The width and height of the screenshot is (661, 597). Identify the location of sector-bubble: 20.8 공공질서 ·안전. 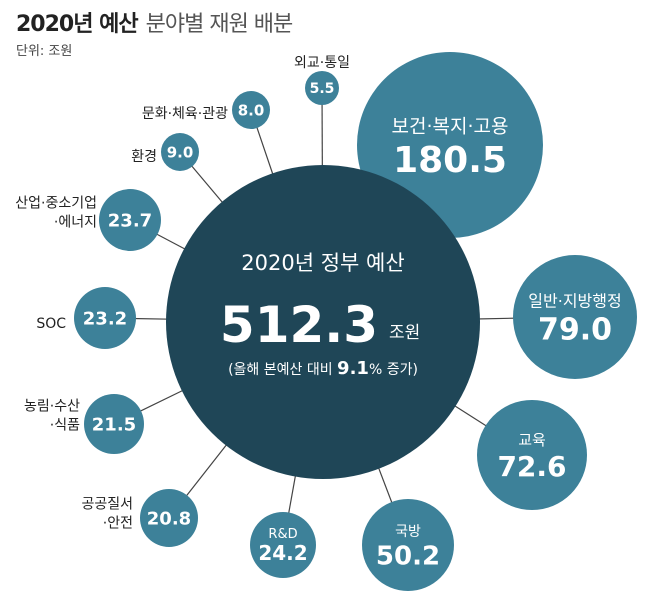
(139, 518).